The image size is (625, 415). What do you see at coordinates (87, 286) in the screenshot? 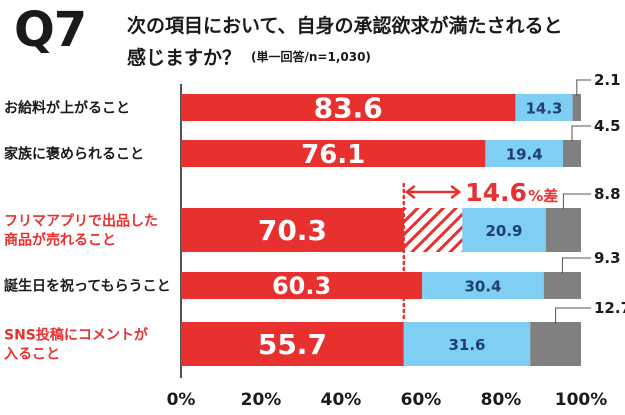
I see `category-label: 誕生日を祝ってもらうこと` at bounding box center [87, 286].